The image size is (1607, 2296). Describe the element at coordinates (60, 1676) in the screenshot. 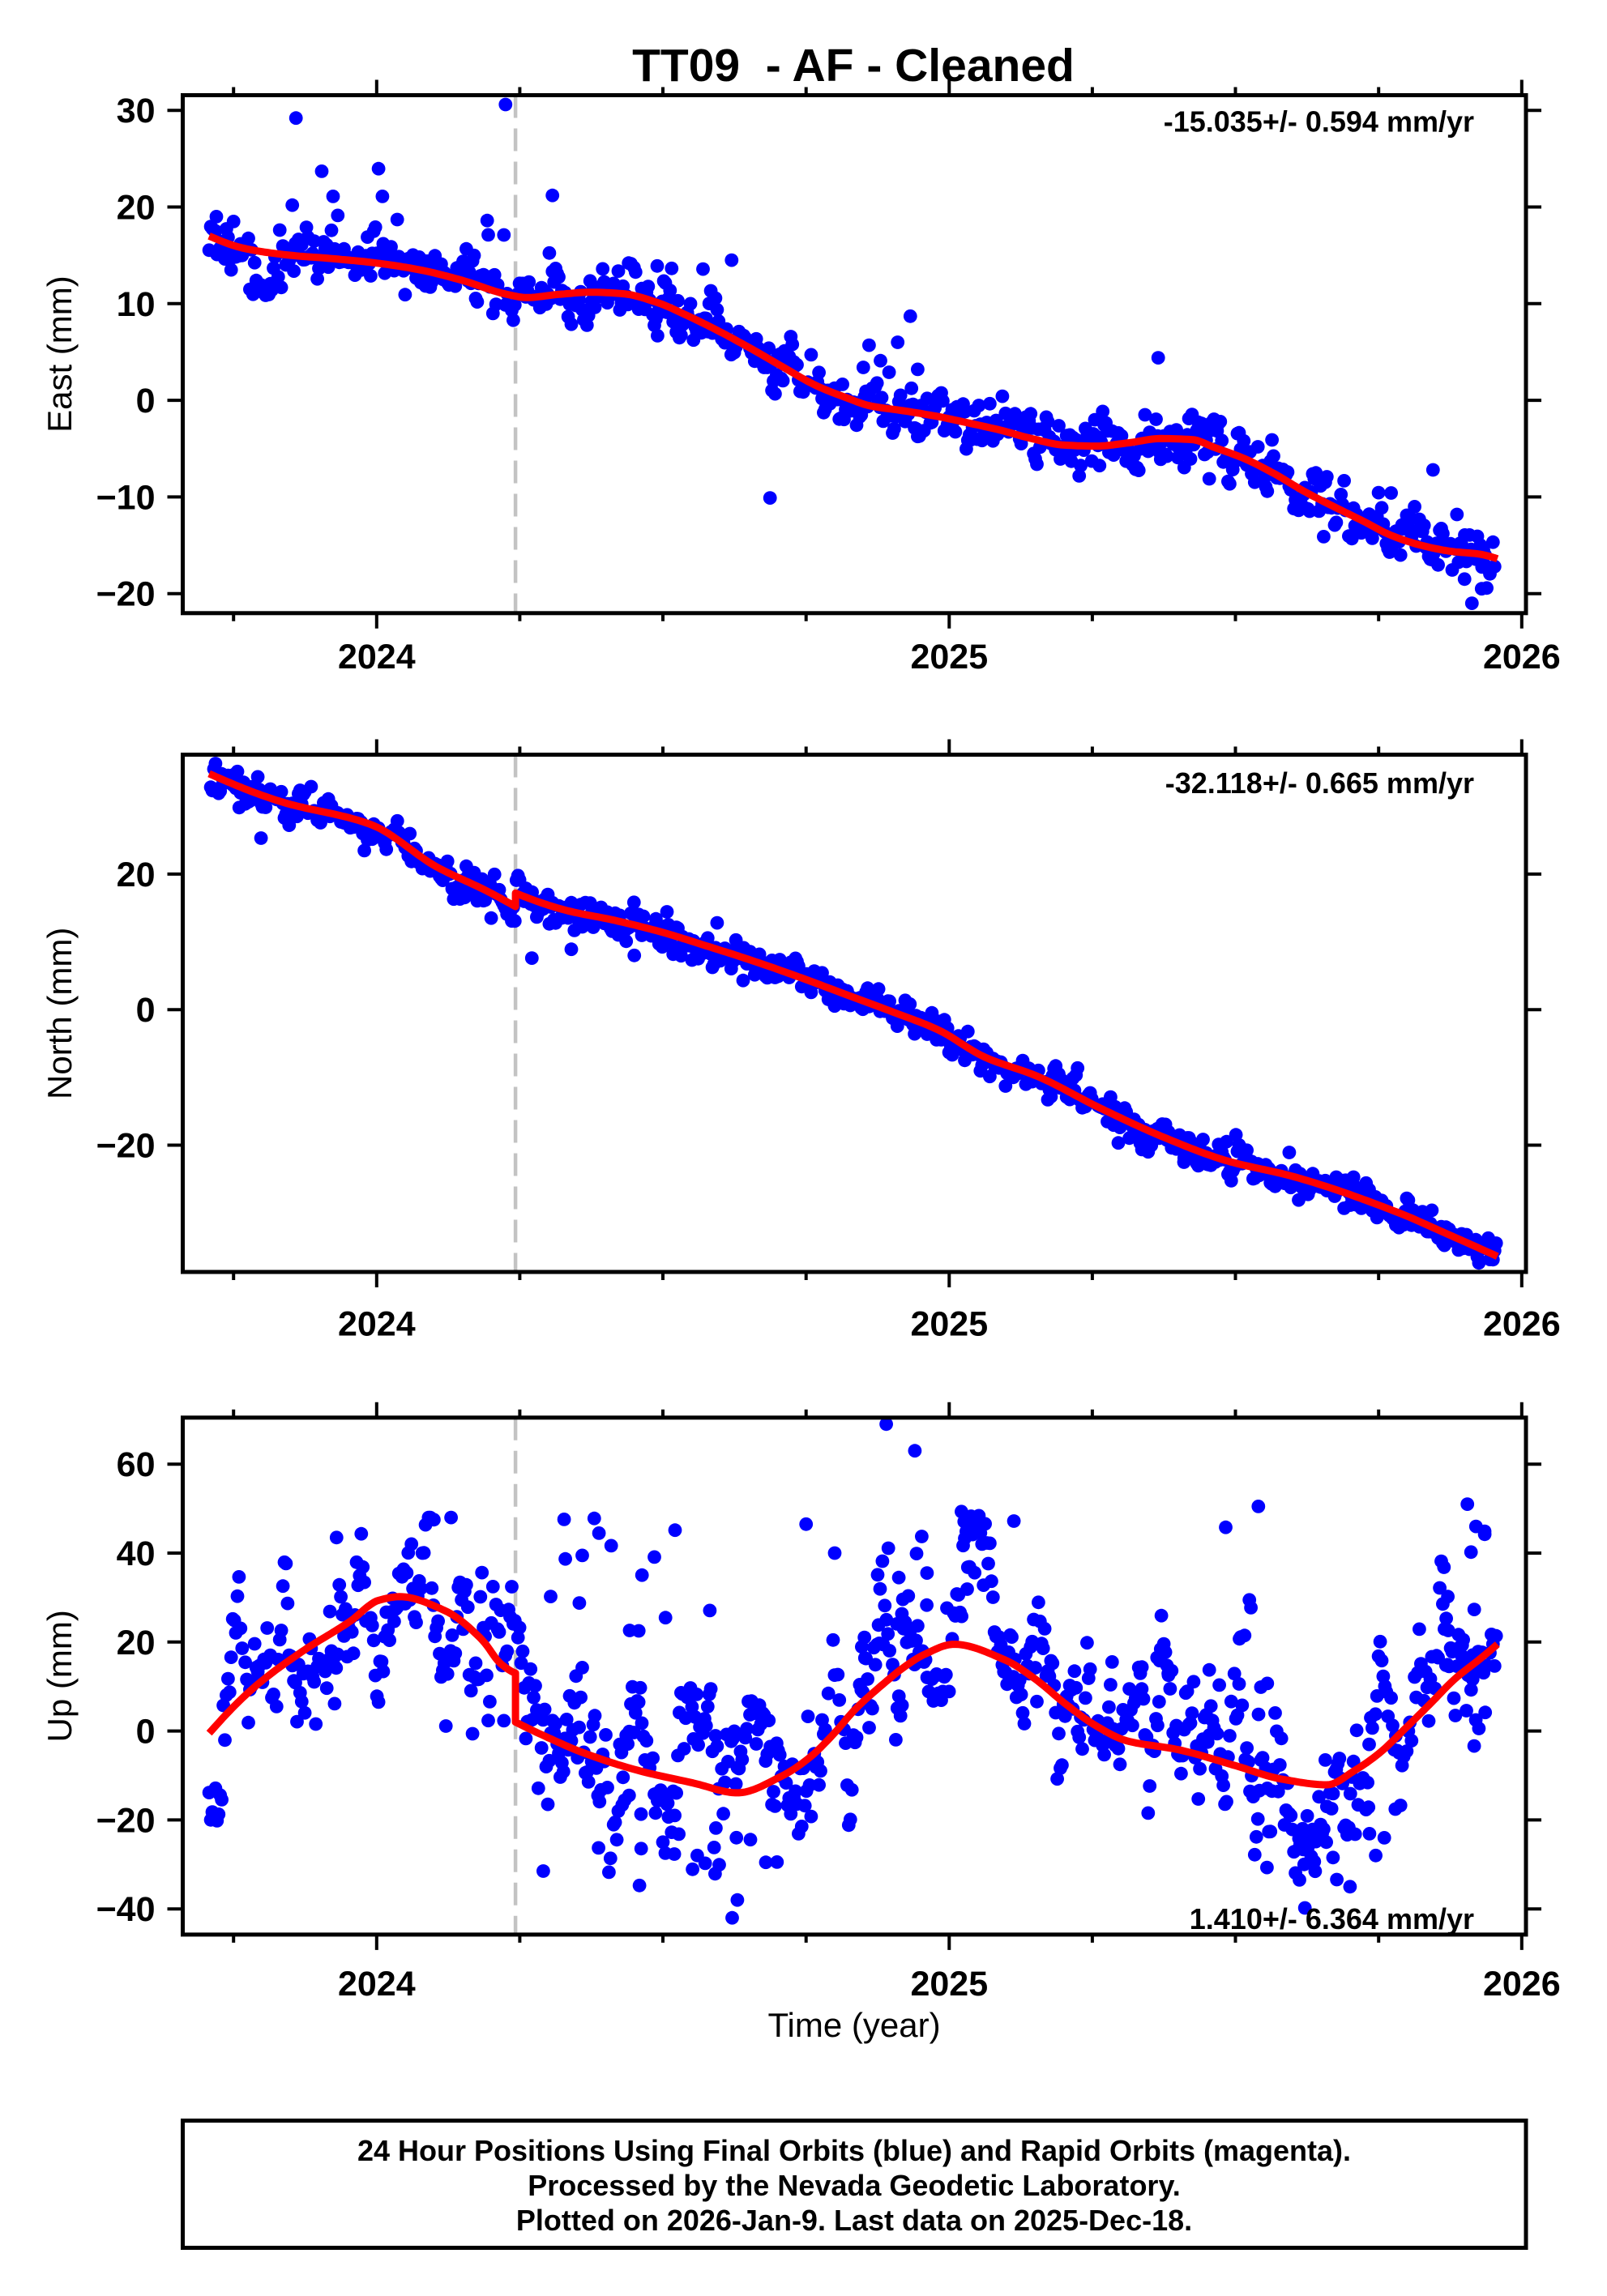

I see `svg-text: Up (mm)` at that location.